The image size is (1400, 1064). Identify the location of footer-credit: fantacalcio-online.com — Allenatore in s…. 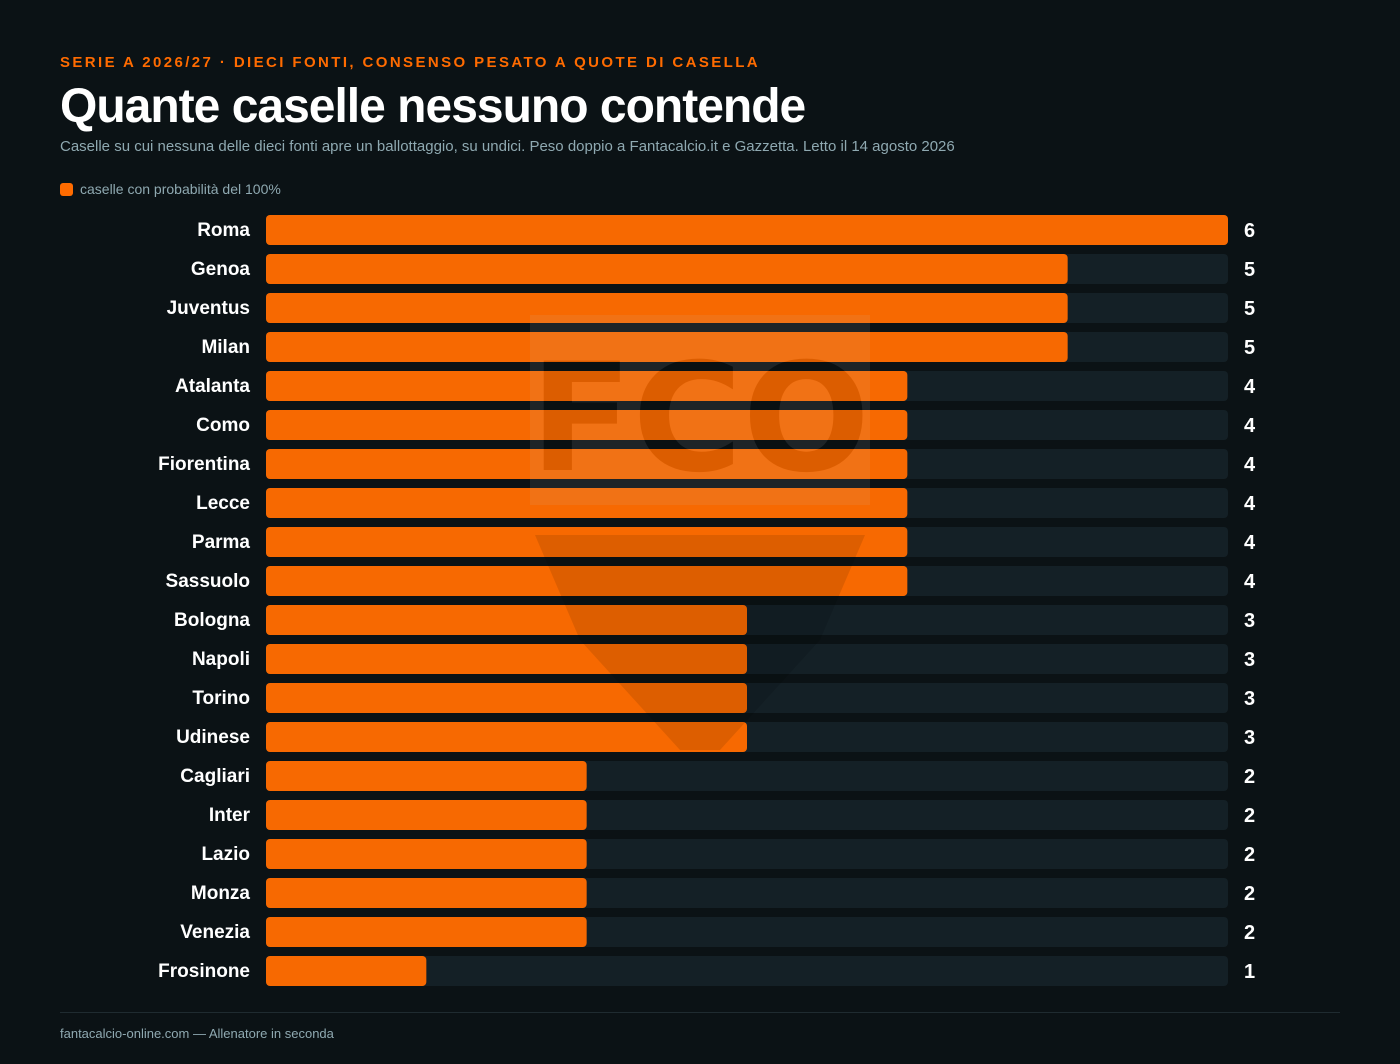
(197, 1033).